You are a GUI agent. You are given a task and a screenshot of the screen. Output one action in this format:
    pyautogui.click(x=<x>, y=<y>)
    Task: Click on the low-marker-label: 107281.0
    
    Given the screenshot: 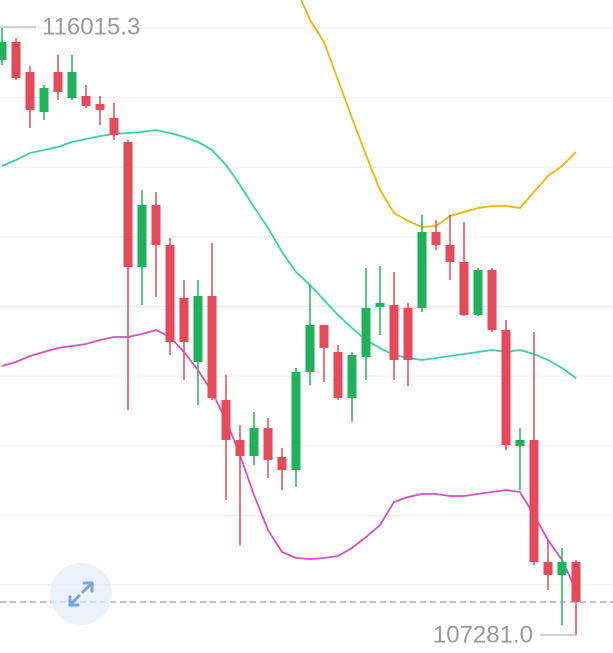 What is the action you would take?
    pyautogui.click(x=483, y=634)
    